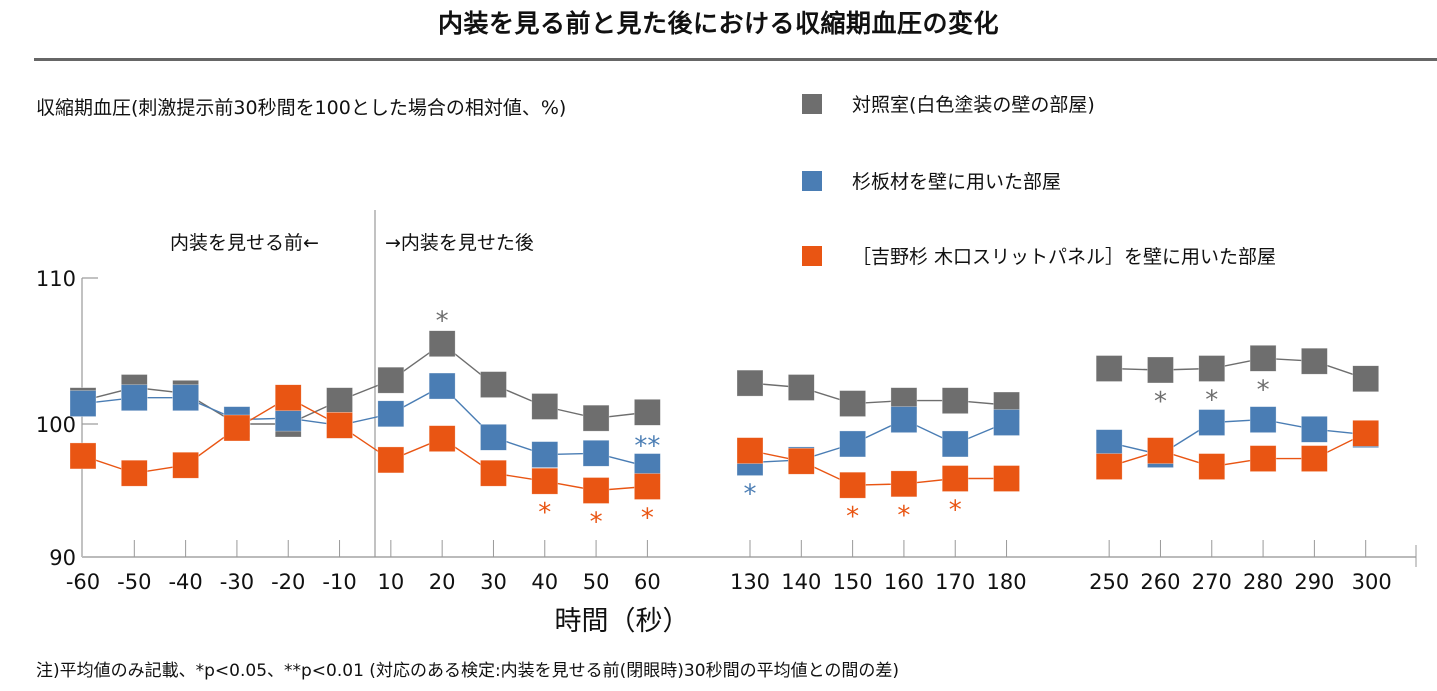 This screenshot has width=1437, height=691. Describe the element at coordinates (134, 582) in the screenshot. I see `x-tick-label: -50` at that location.